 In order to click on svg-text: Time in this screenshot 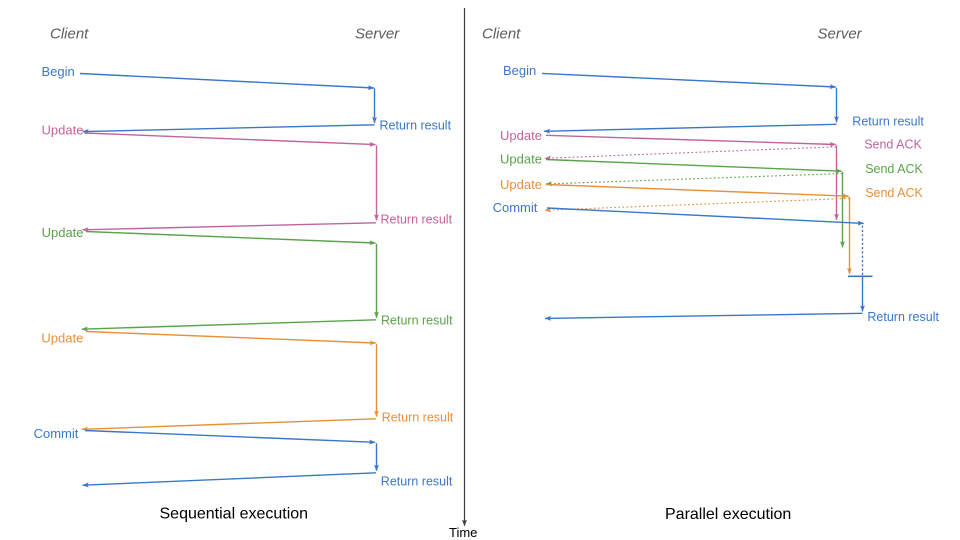, I will do `click(463, 532)`.